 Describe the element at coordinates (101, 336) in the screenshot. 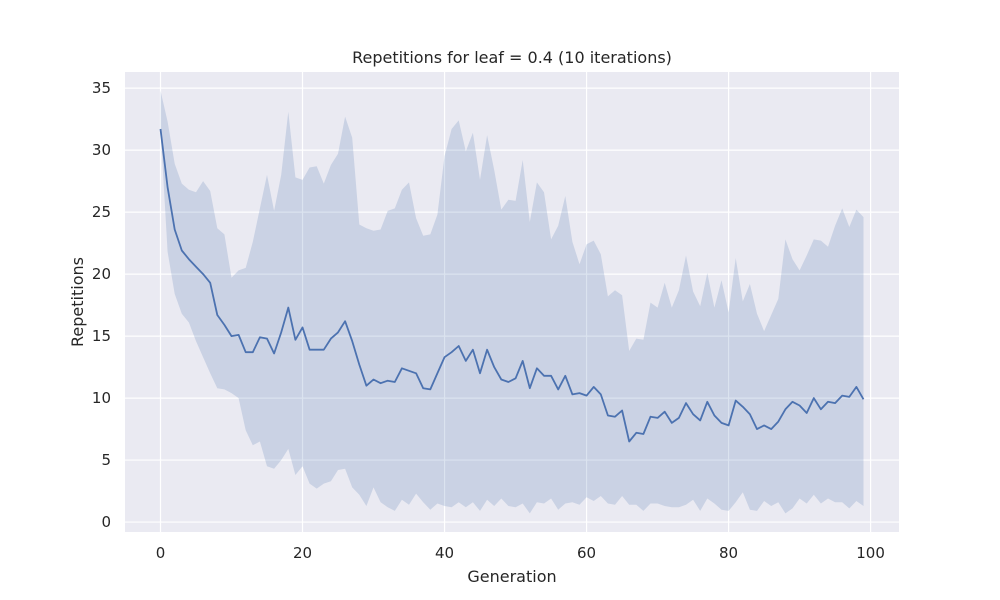

I see `y-tick-label: 15` at that location.